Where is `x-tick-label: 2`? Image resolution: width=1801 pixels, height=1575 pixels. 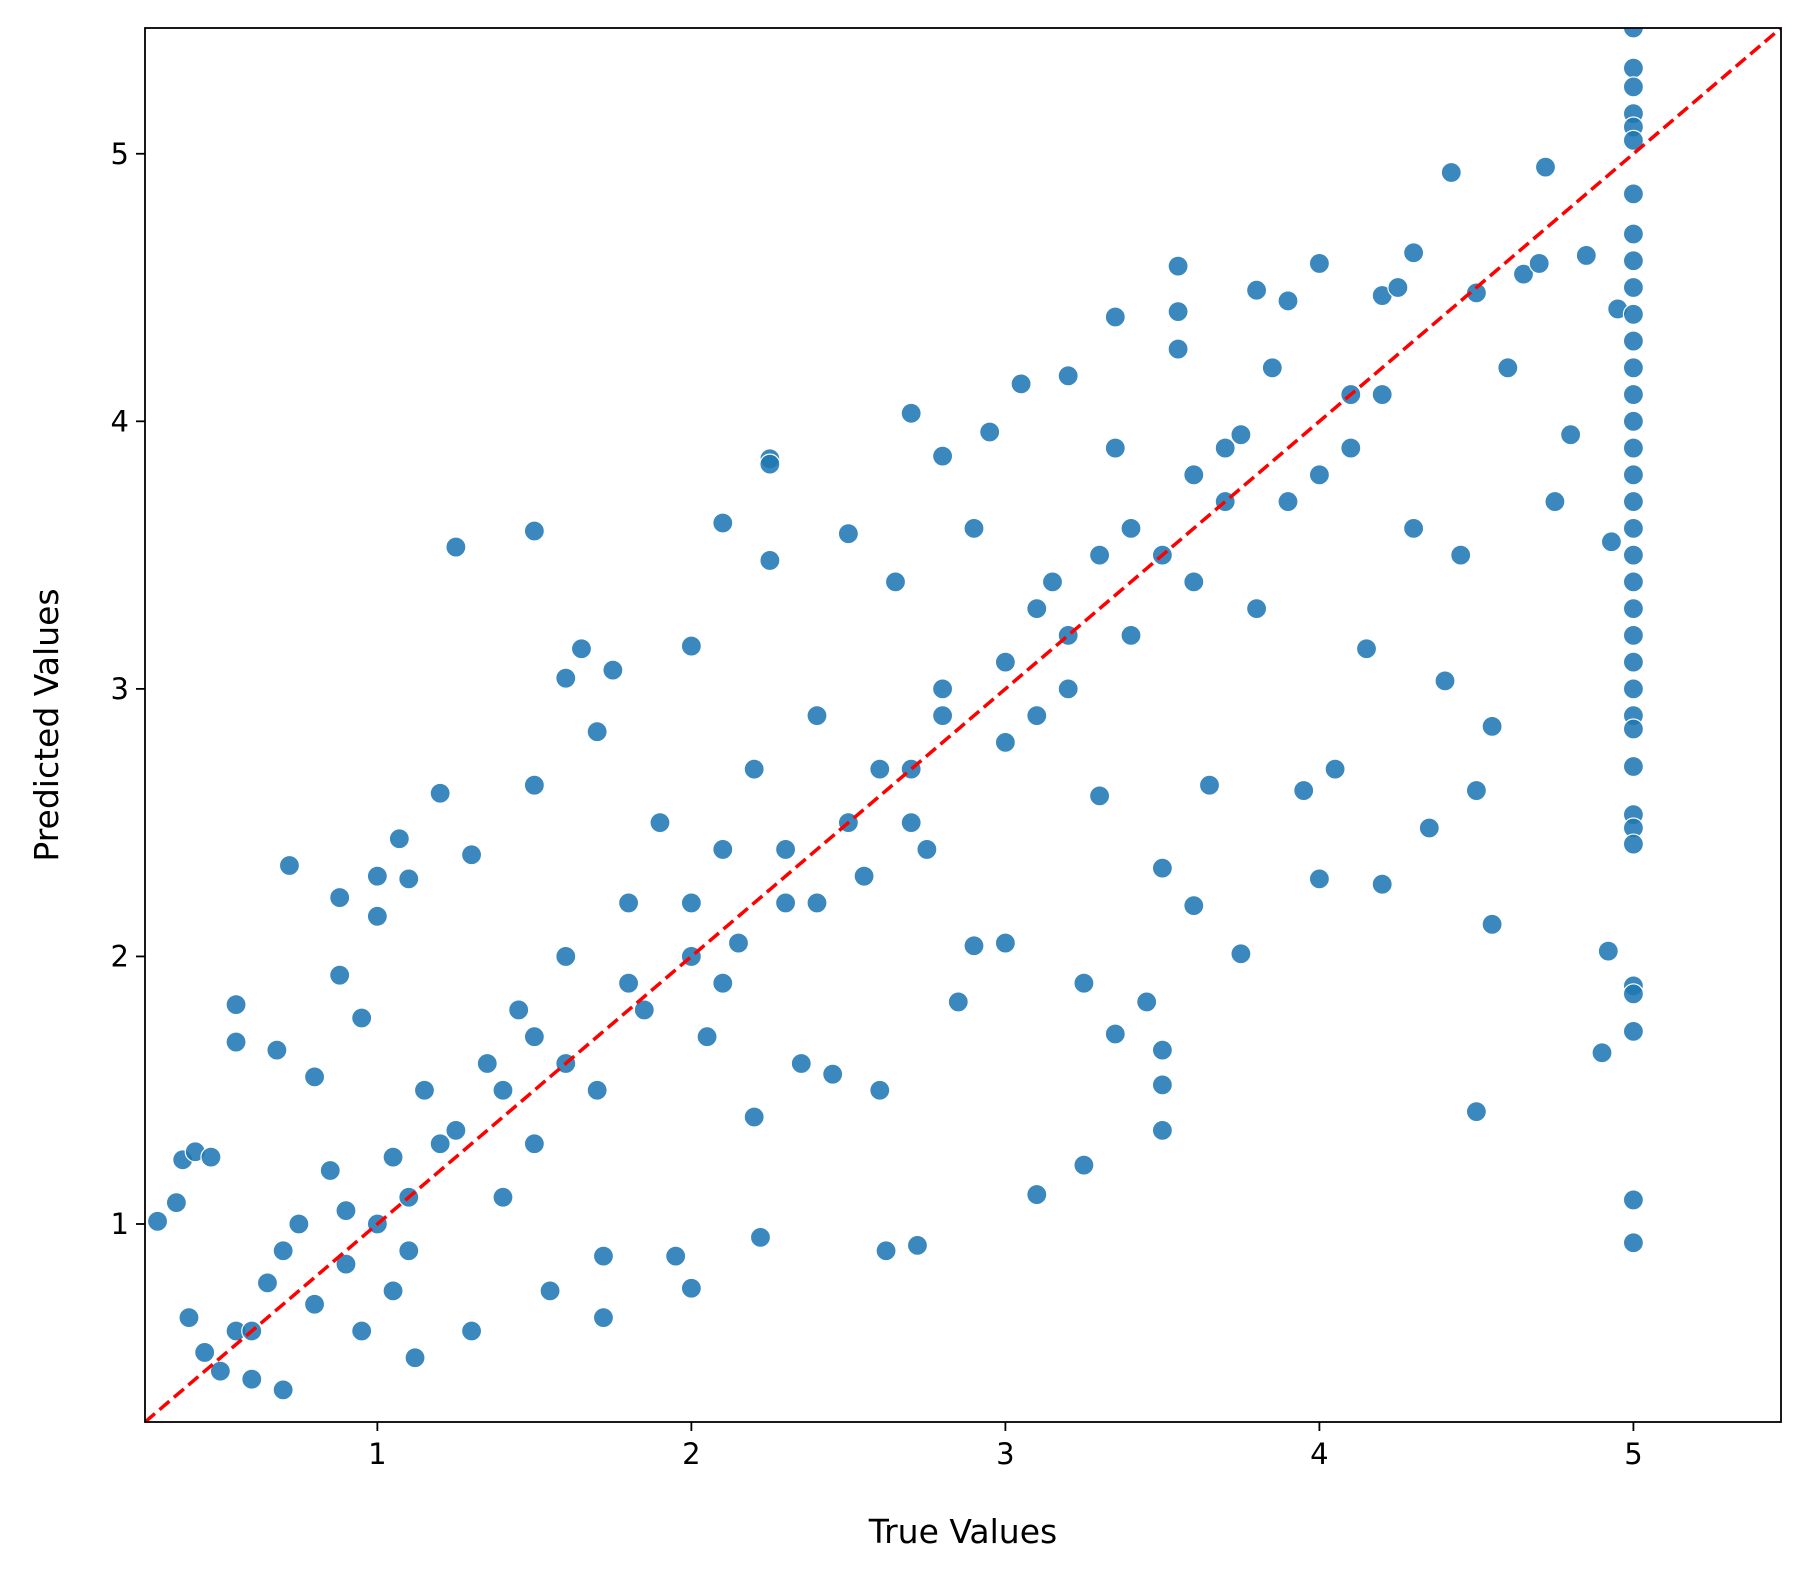
x-tick-label: 2 is located at coordinates (691, 1454).